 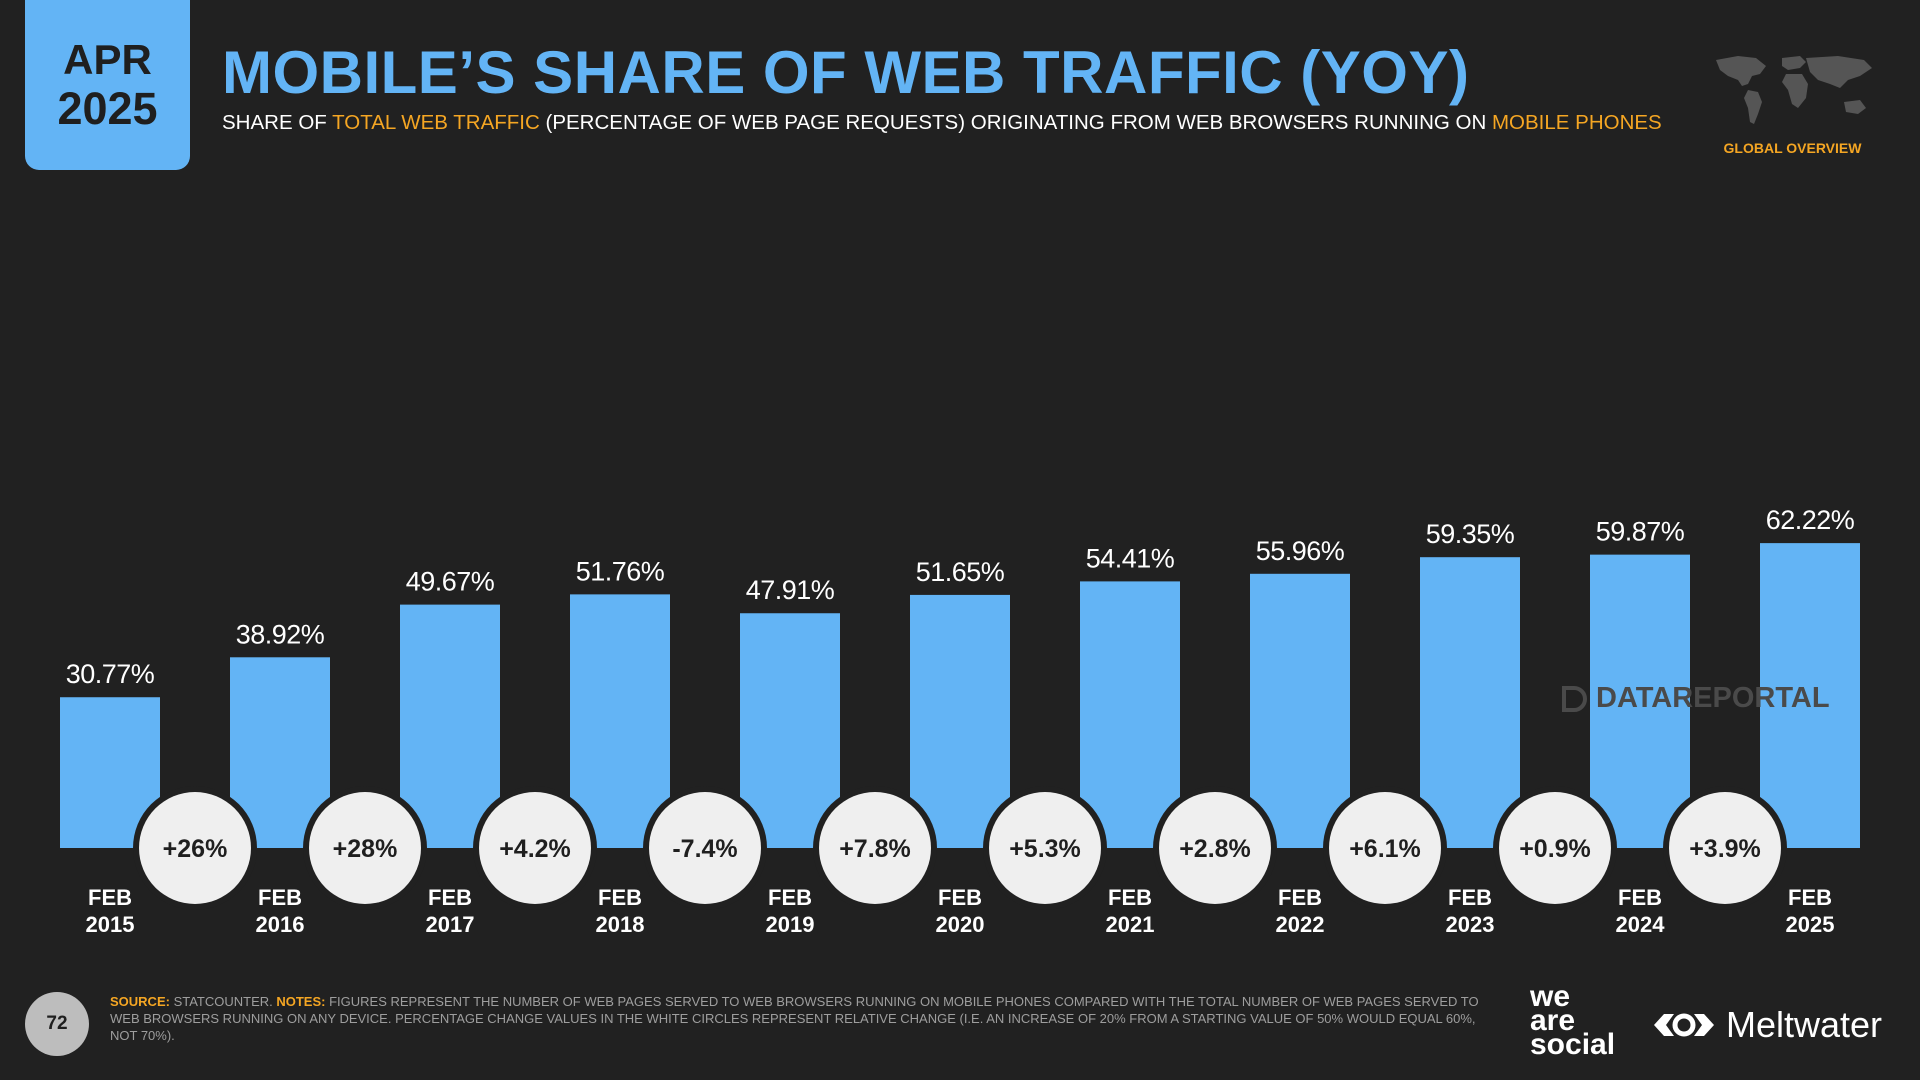 I want to click on x-tick-label-year: 2015, so click(x=110, y=924).